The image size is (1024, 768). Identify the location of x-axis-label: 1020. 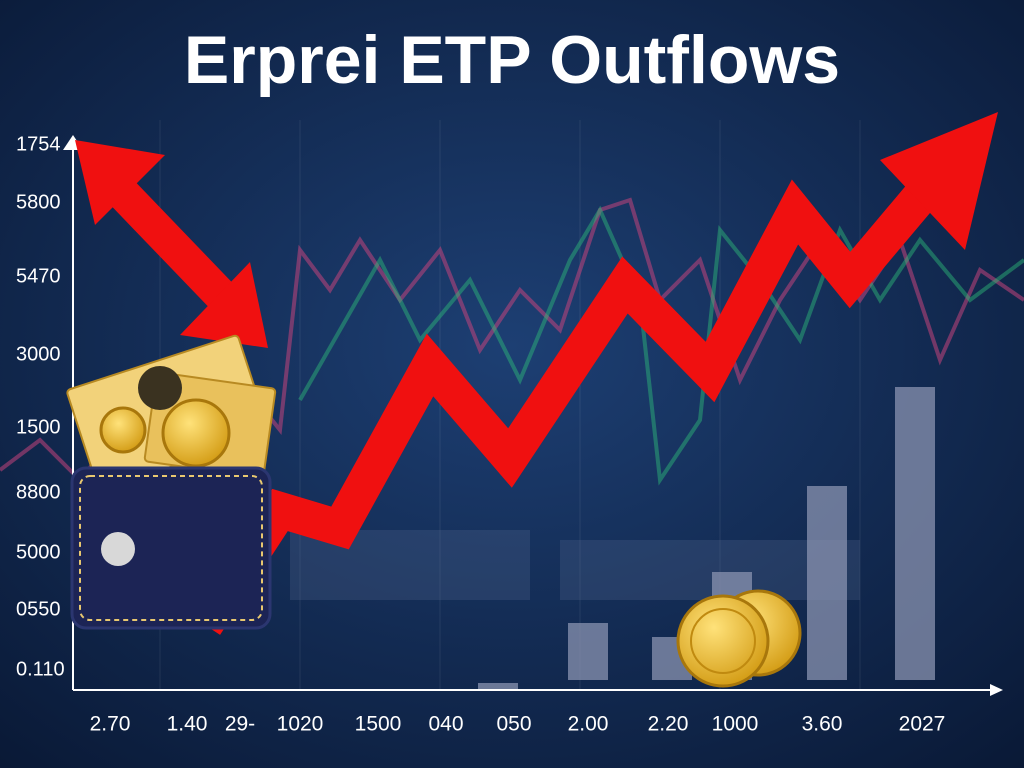
(300, 724).